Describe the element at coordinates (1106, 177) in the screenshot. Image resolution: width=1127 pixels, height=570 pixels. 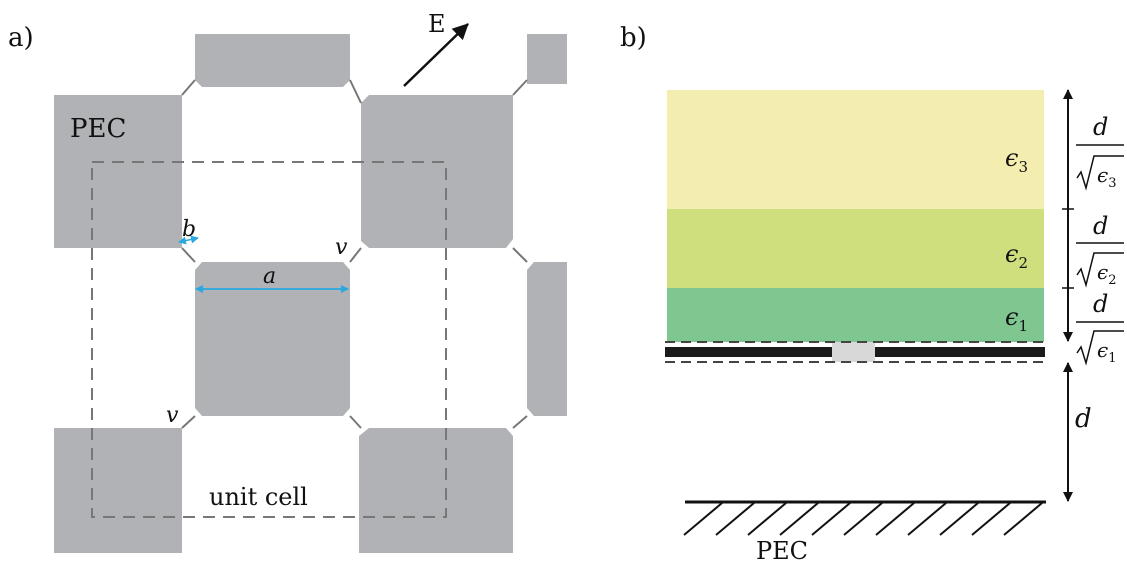
I see `dim-3-den: ϵ3` at that location.